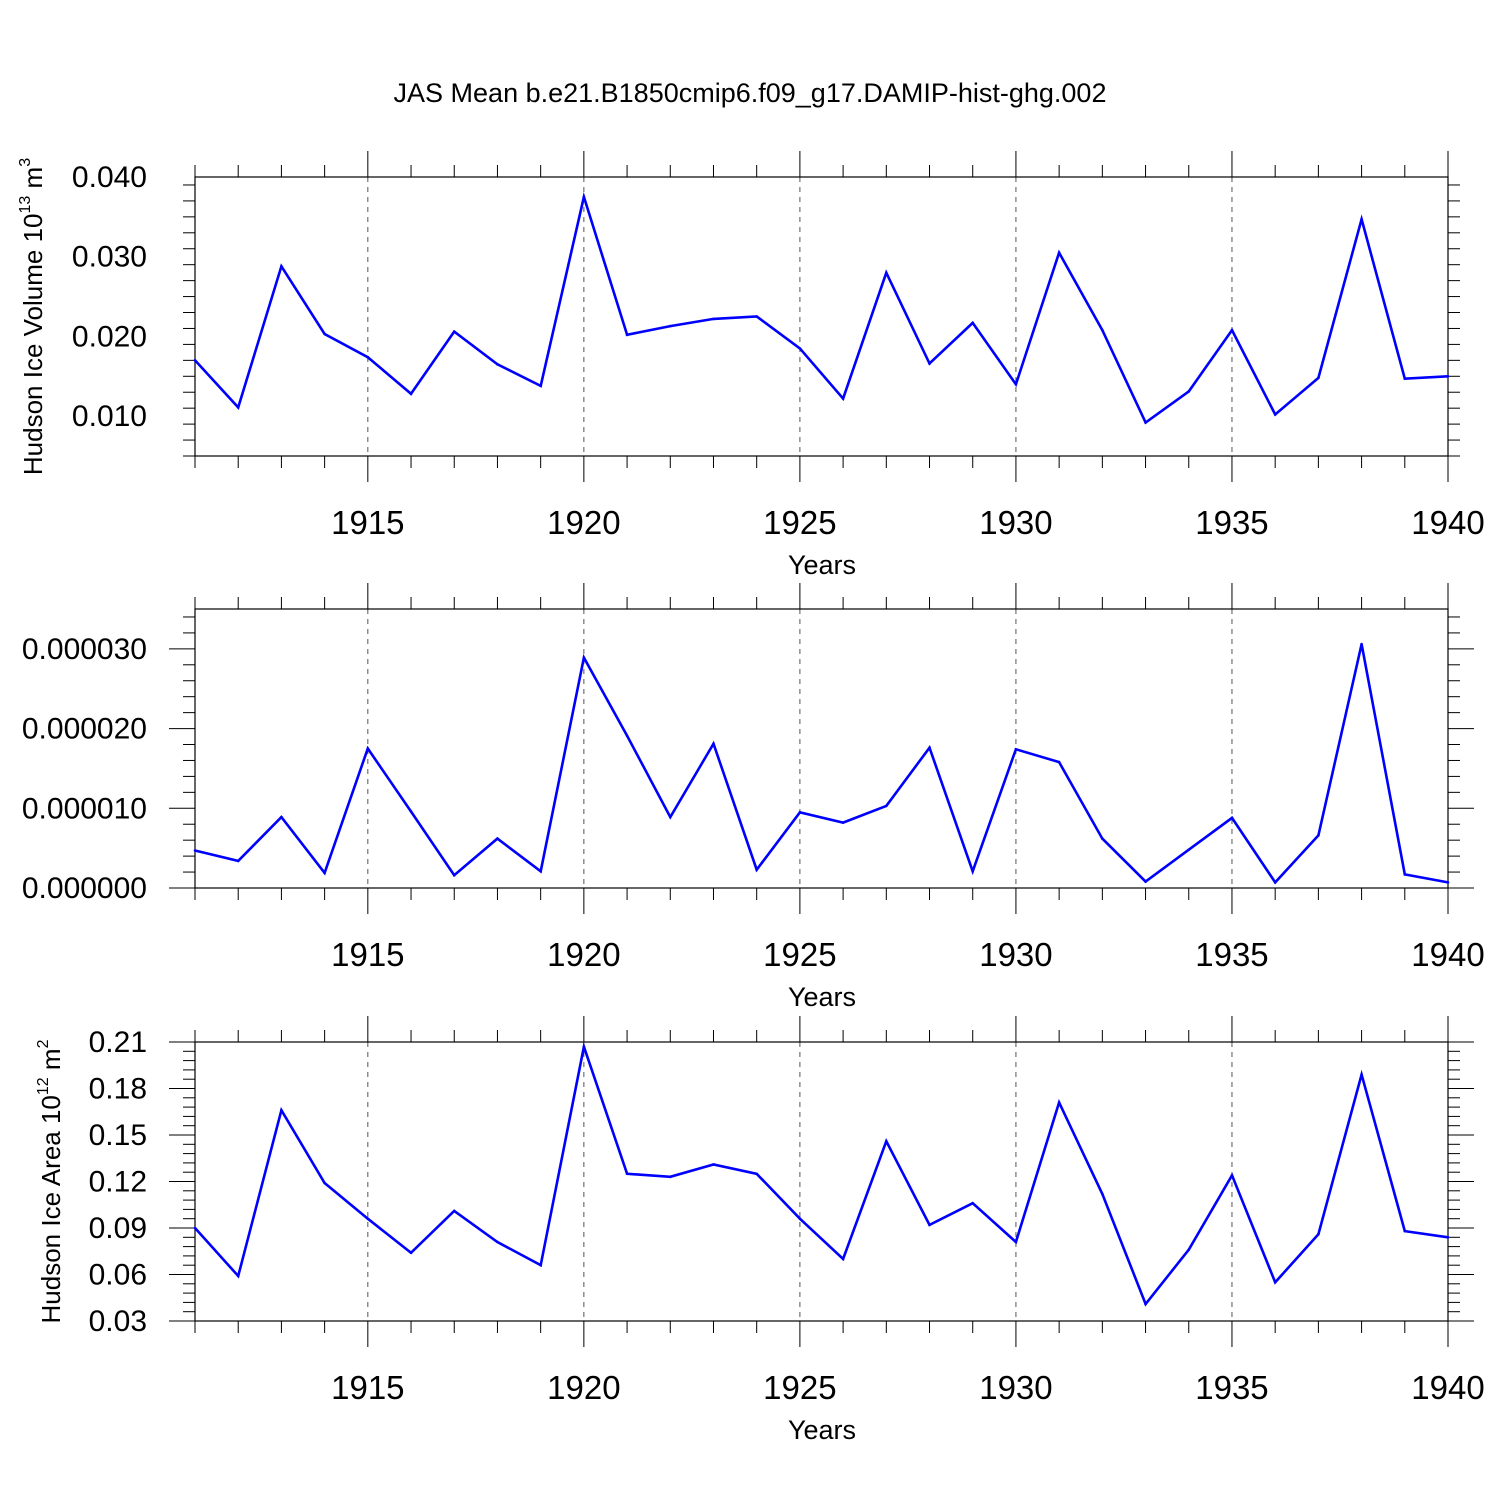  Describe the element at coordinates (118, 1042) in the screenshot. I see `y-tick-label: 0.21` at that location.